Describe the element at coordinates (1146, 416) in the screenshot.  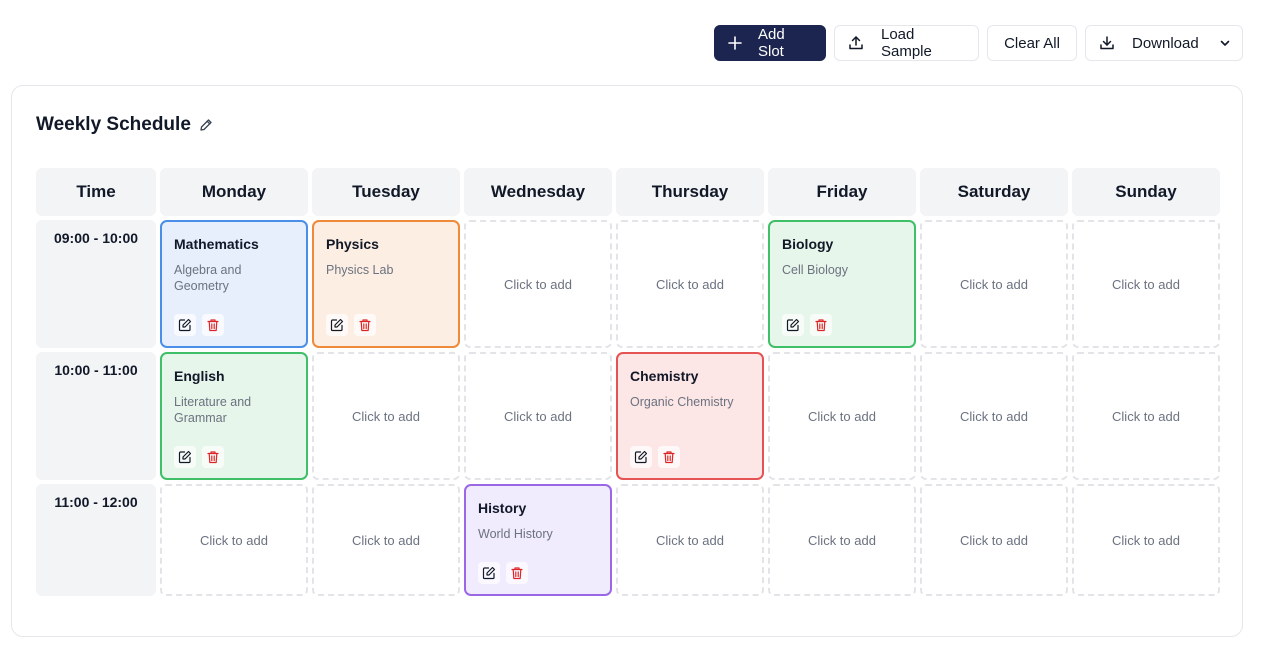
I see `empty-slot-sunday-1000: Click to add` at that location.